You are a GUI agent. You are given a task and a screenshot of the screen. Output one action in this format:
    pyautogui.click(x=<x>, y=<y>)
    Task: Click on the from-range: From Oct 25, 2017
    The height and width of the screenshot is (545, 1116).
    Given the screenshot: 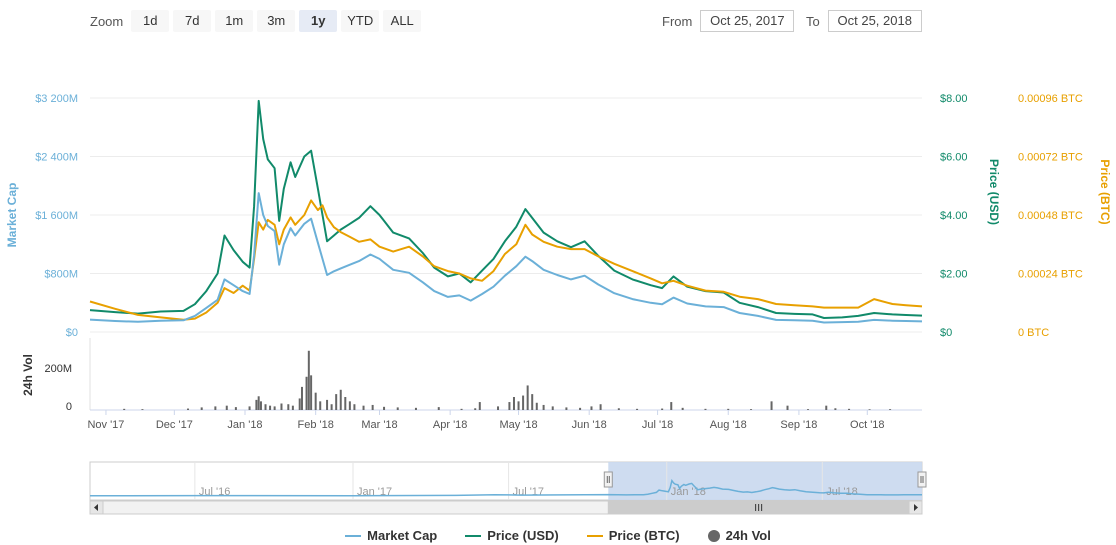 What is the action you would take?
    pyautogui.click(x=728, y=21)
    